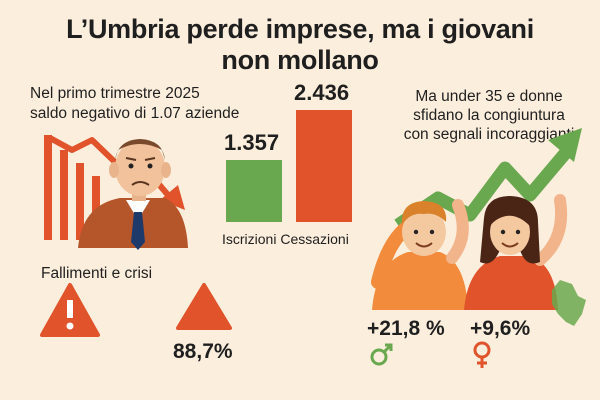  Describe the element at coordinates (70, 310) in the screenshot. I see `warning-icon` at that location.